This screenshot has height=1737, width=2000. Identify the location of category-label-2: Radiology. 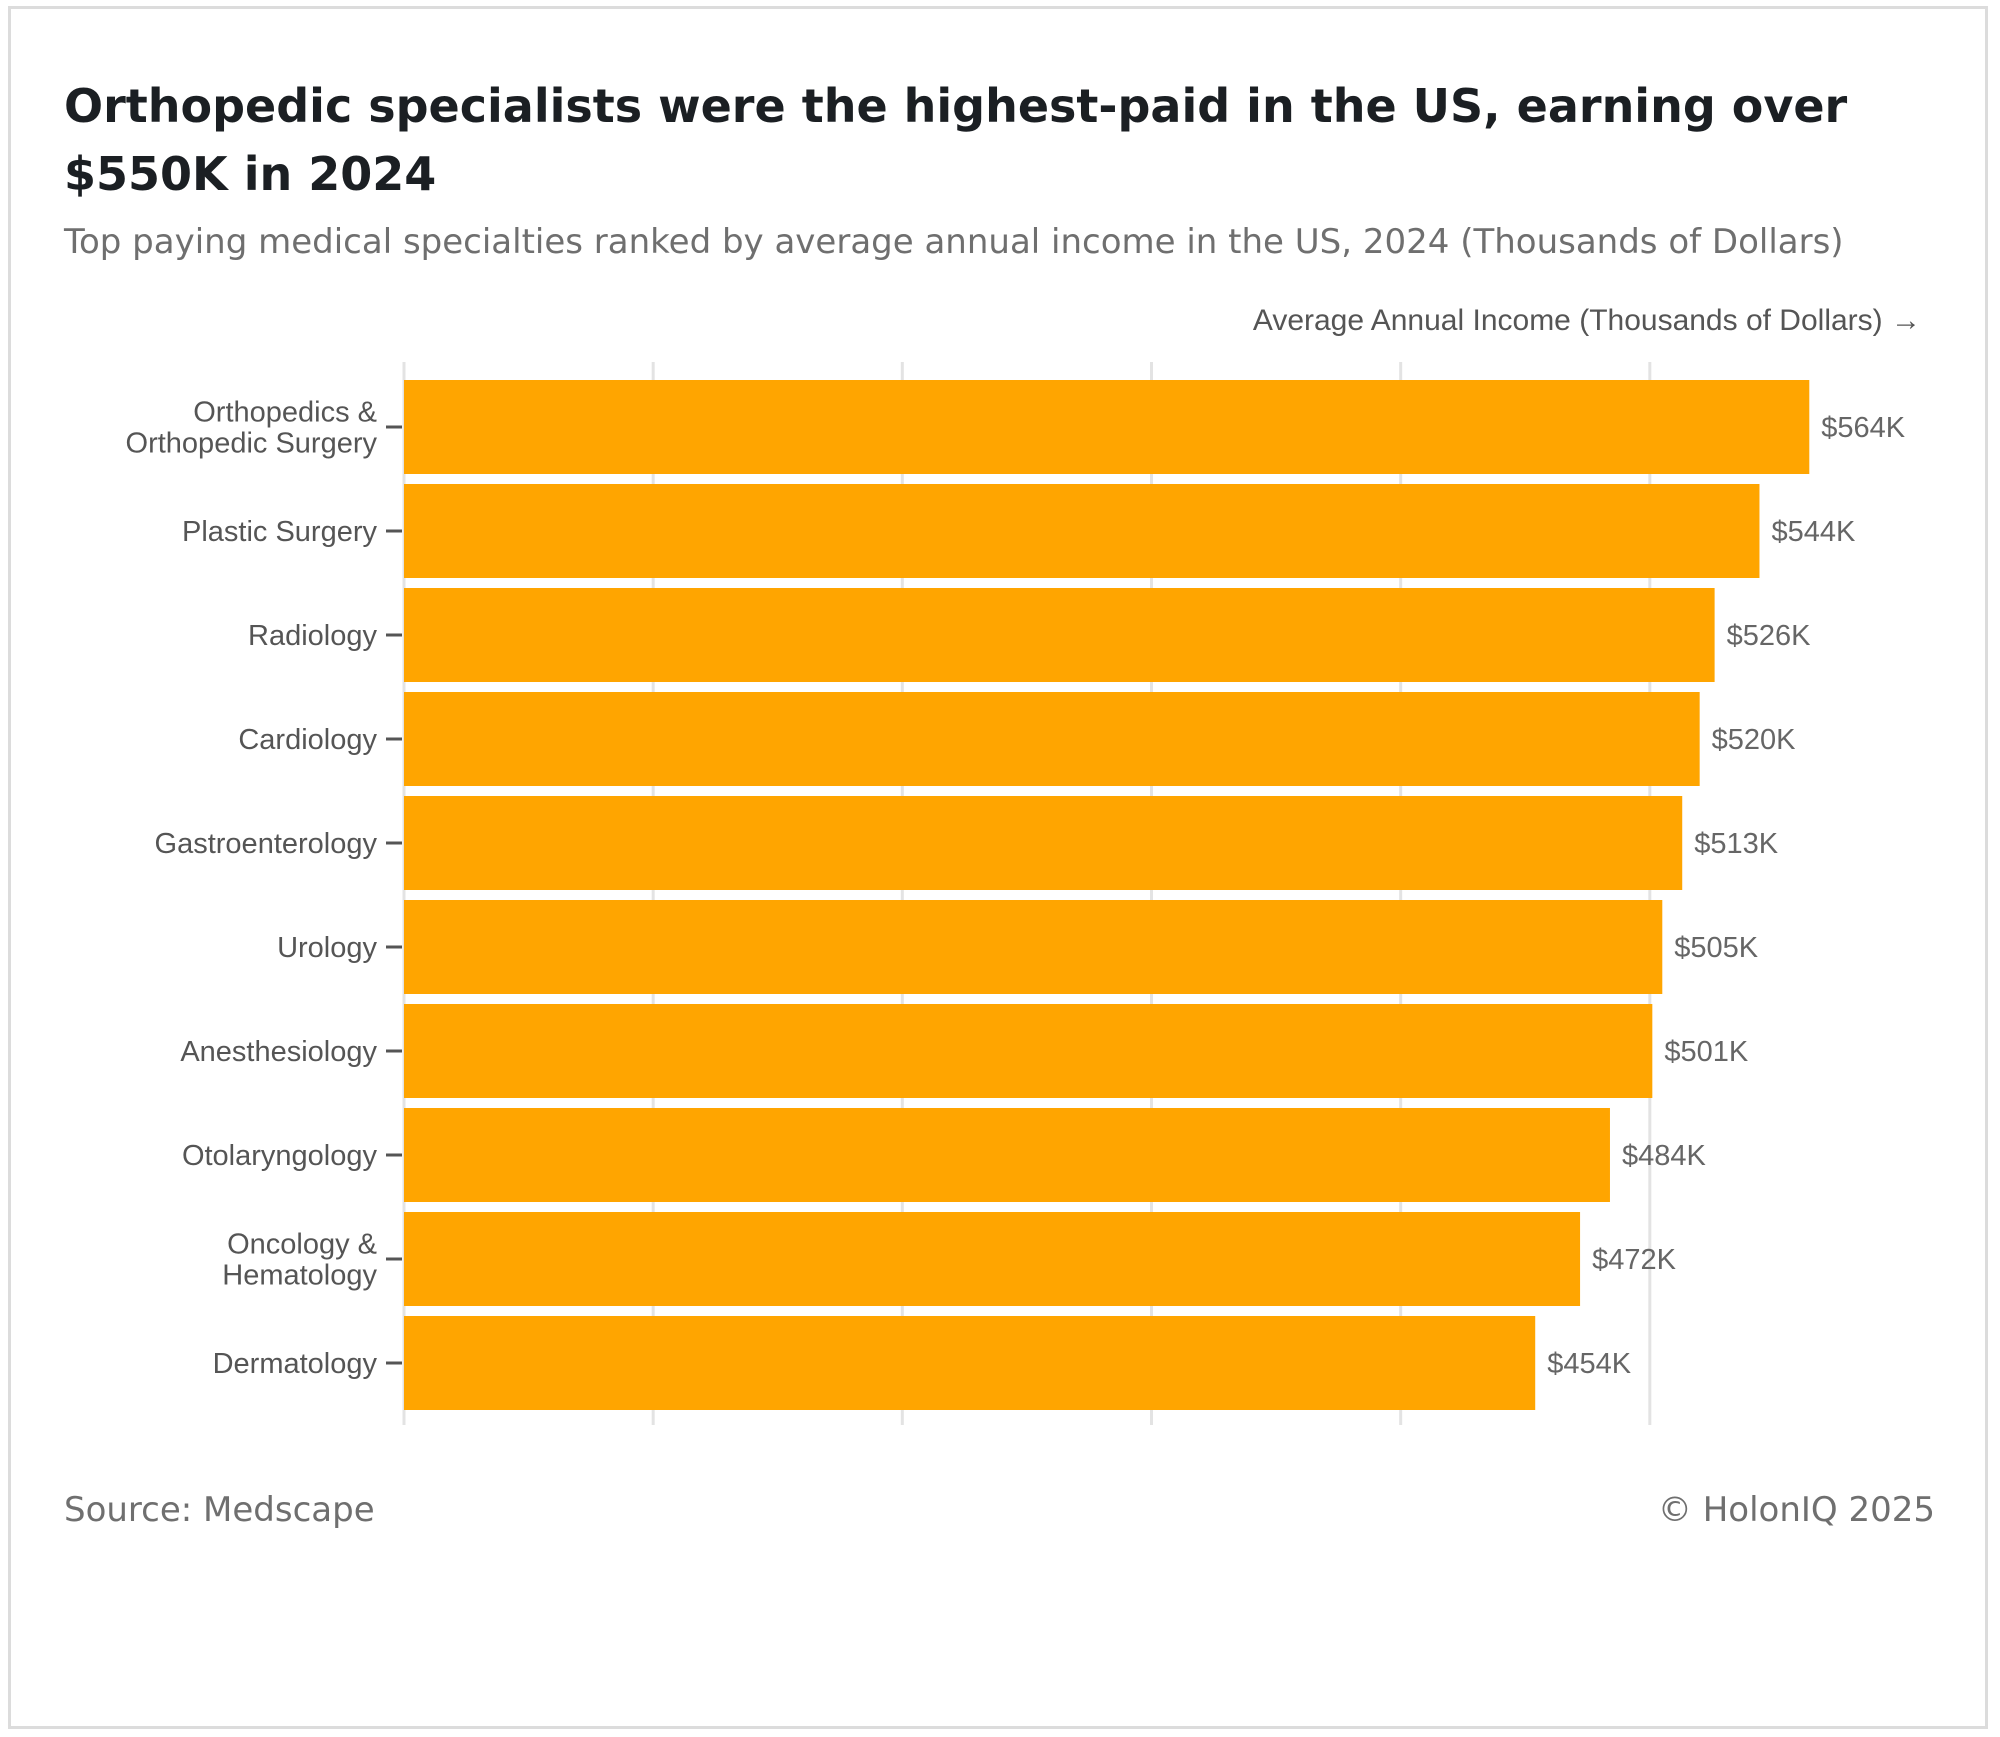
(312, 636).